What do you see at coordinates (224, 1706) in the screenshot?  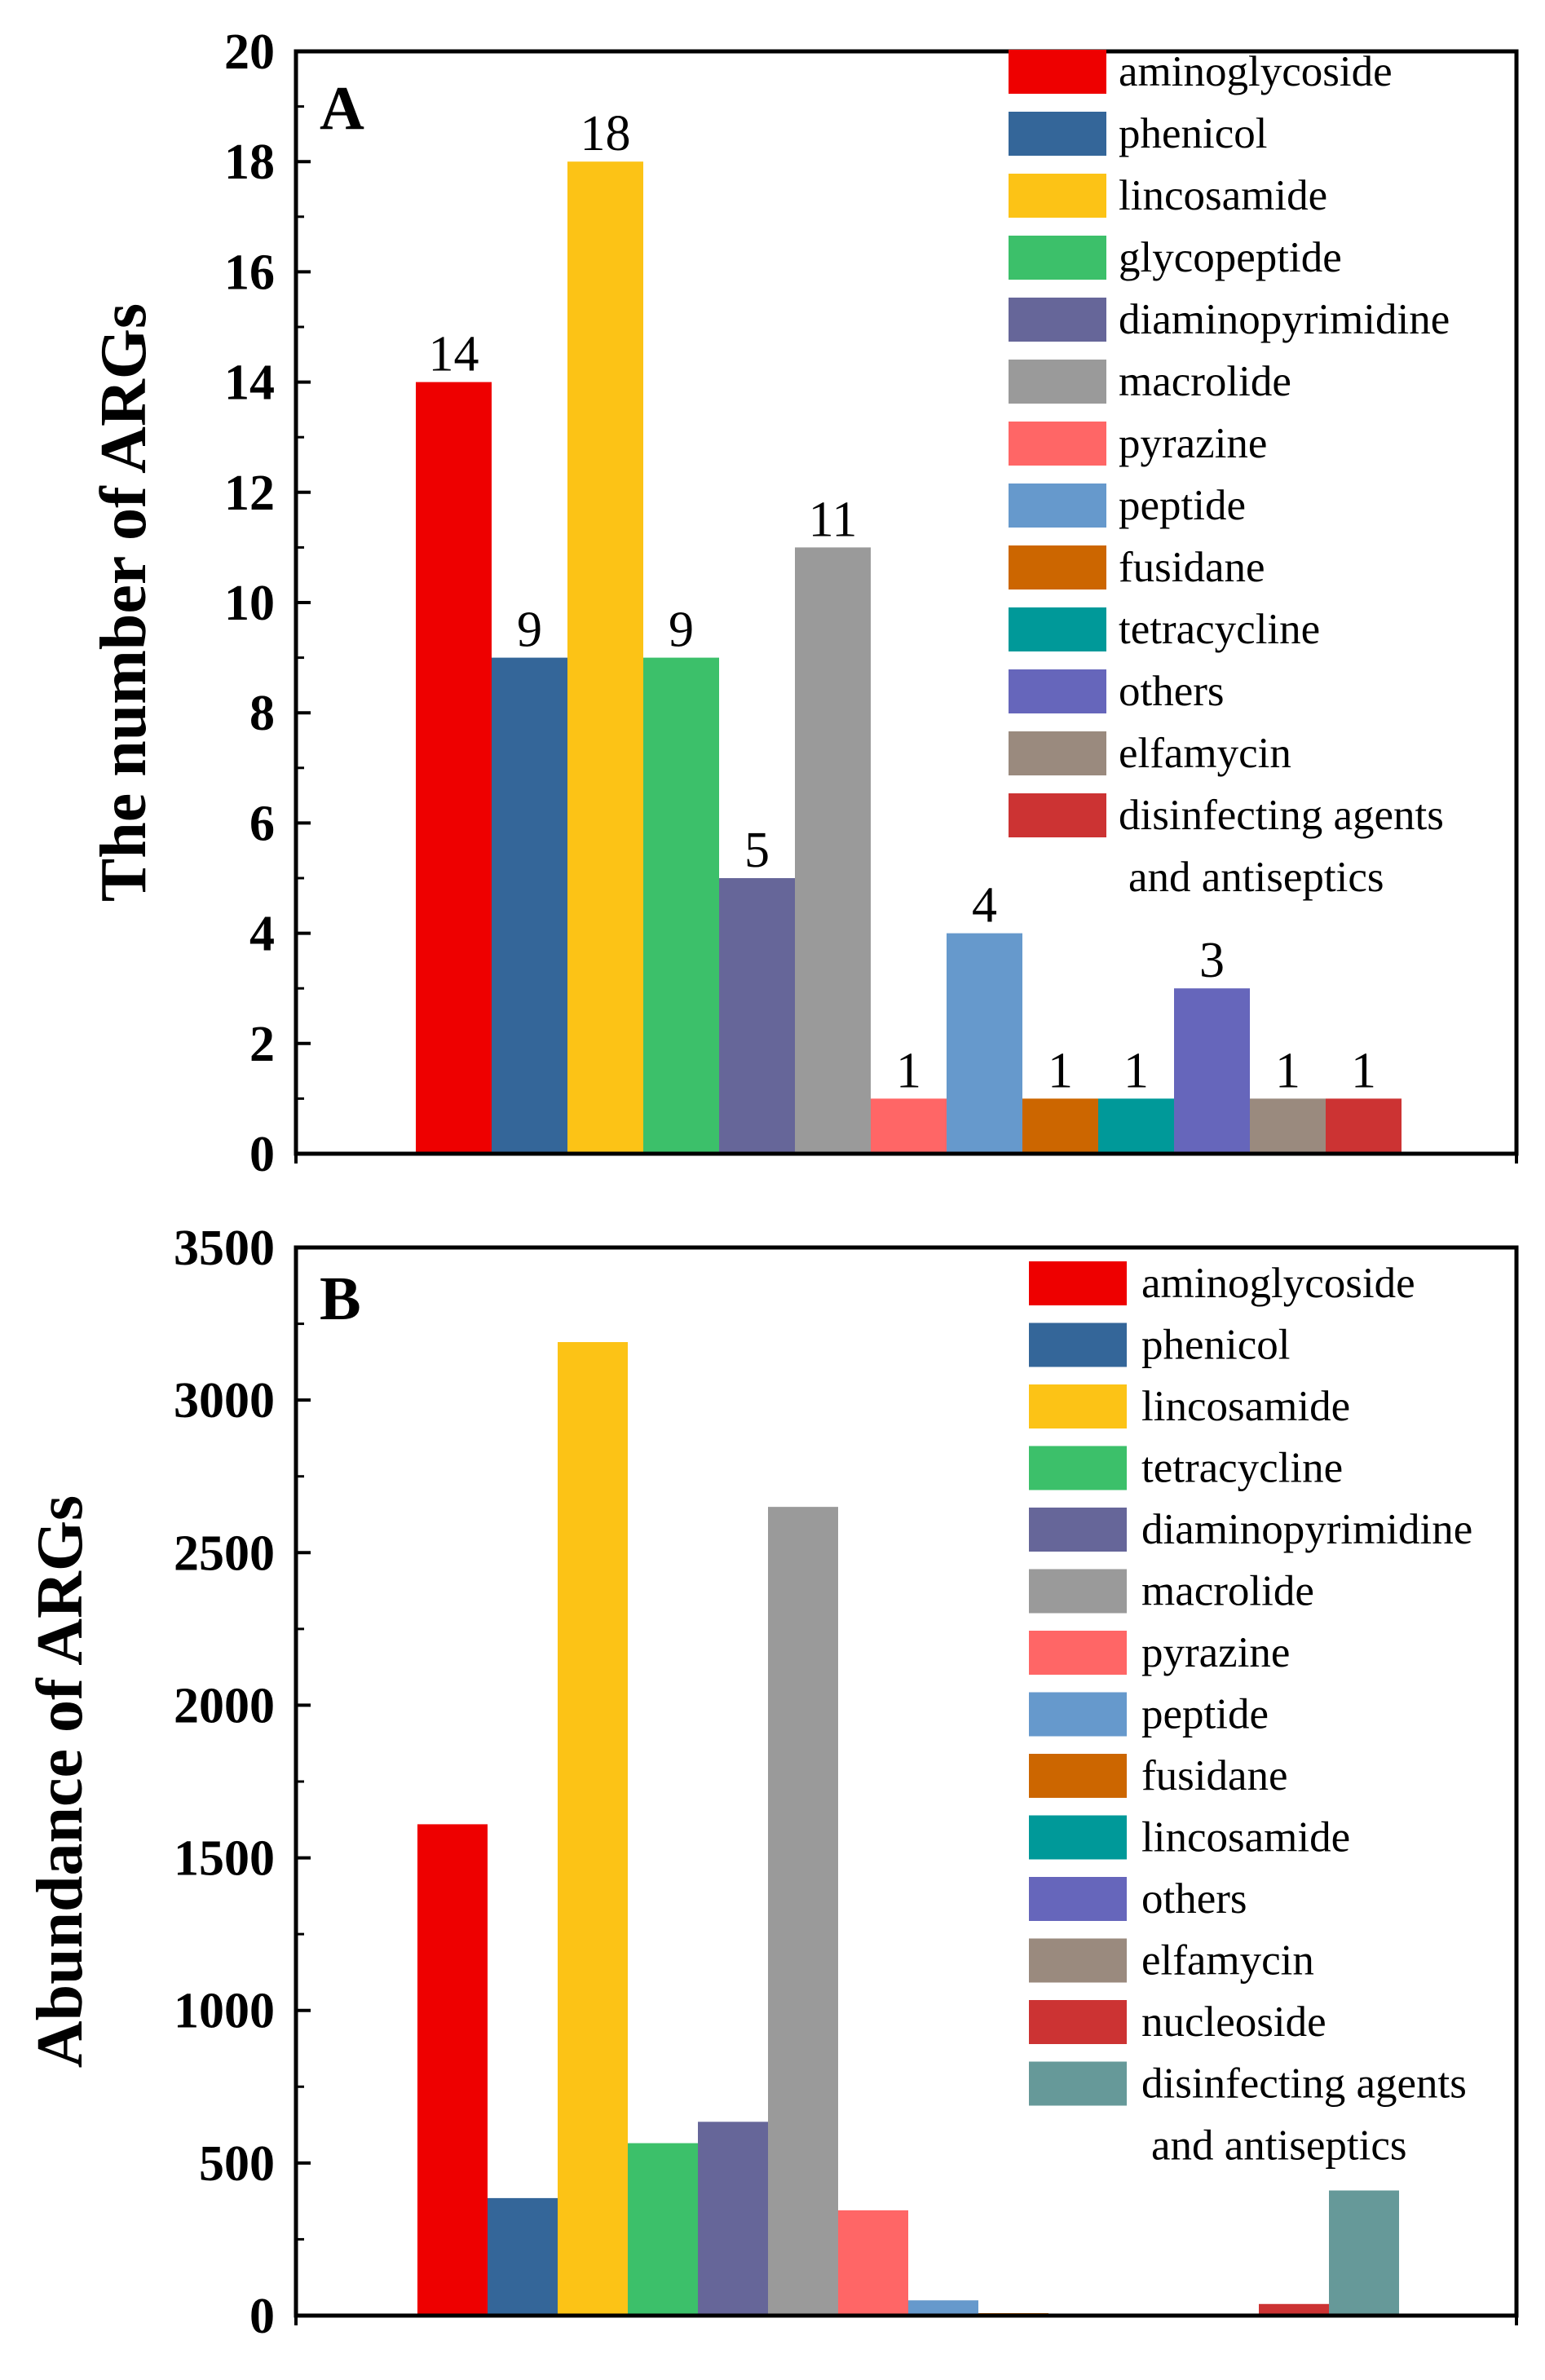 I see `y-tick-label: 2000` at bounding box center [224, 1706].